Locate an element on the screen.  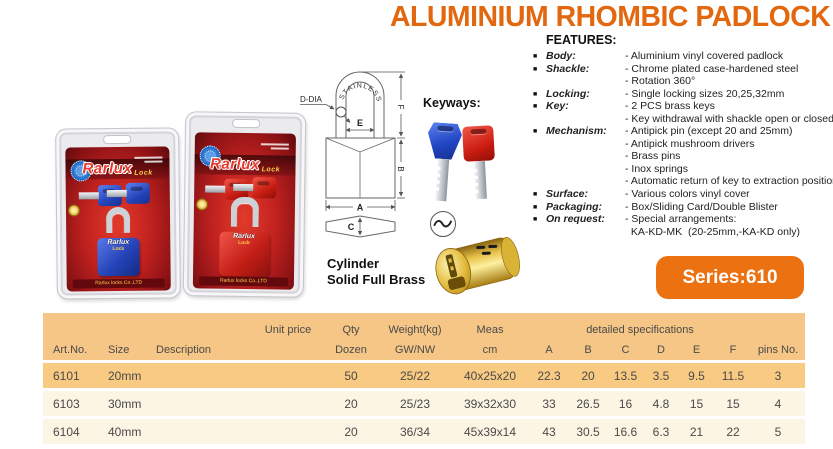
feature-text: - Inox springs is located at coordinates (657, 168).